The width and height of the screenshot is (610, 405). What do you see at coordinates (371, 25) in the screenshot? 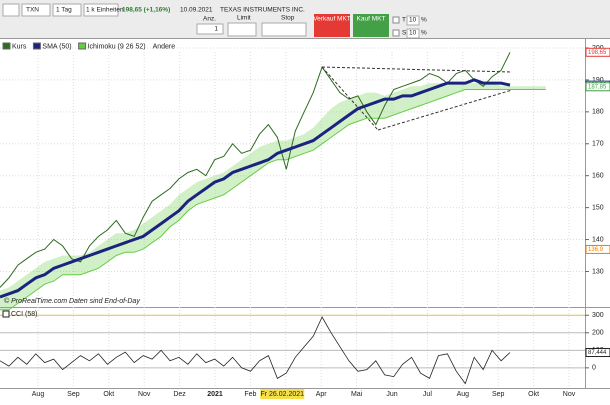
I see `buy-button` at bounding box center [371, 25].